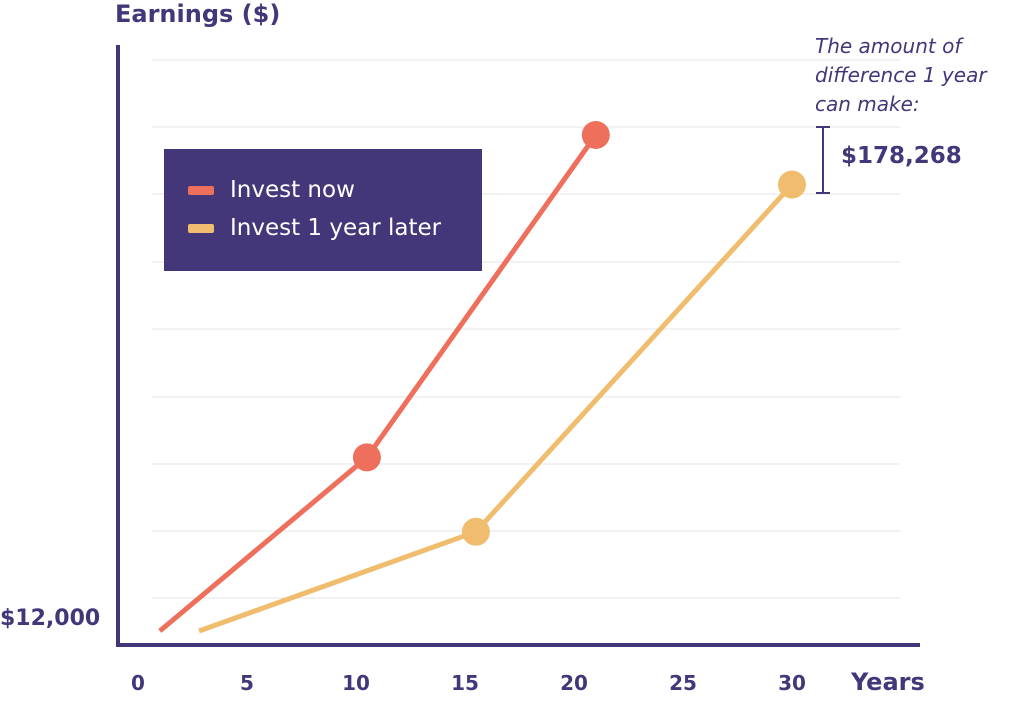 This screenshot has width=1024, height=728. I want to click on y-axis-label: Earnings ($), so click(198, 14).